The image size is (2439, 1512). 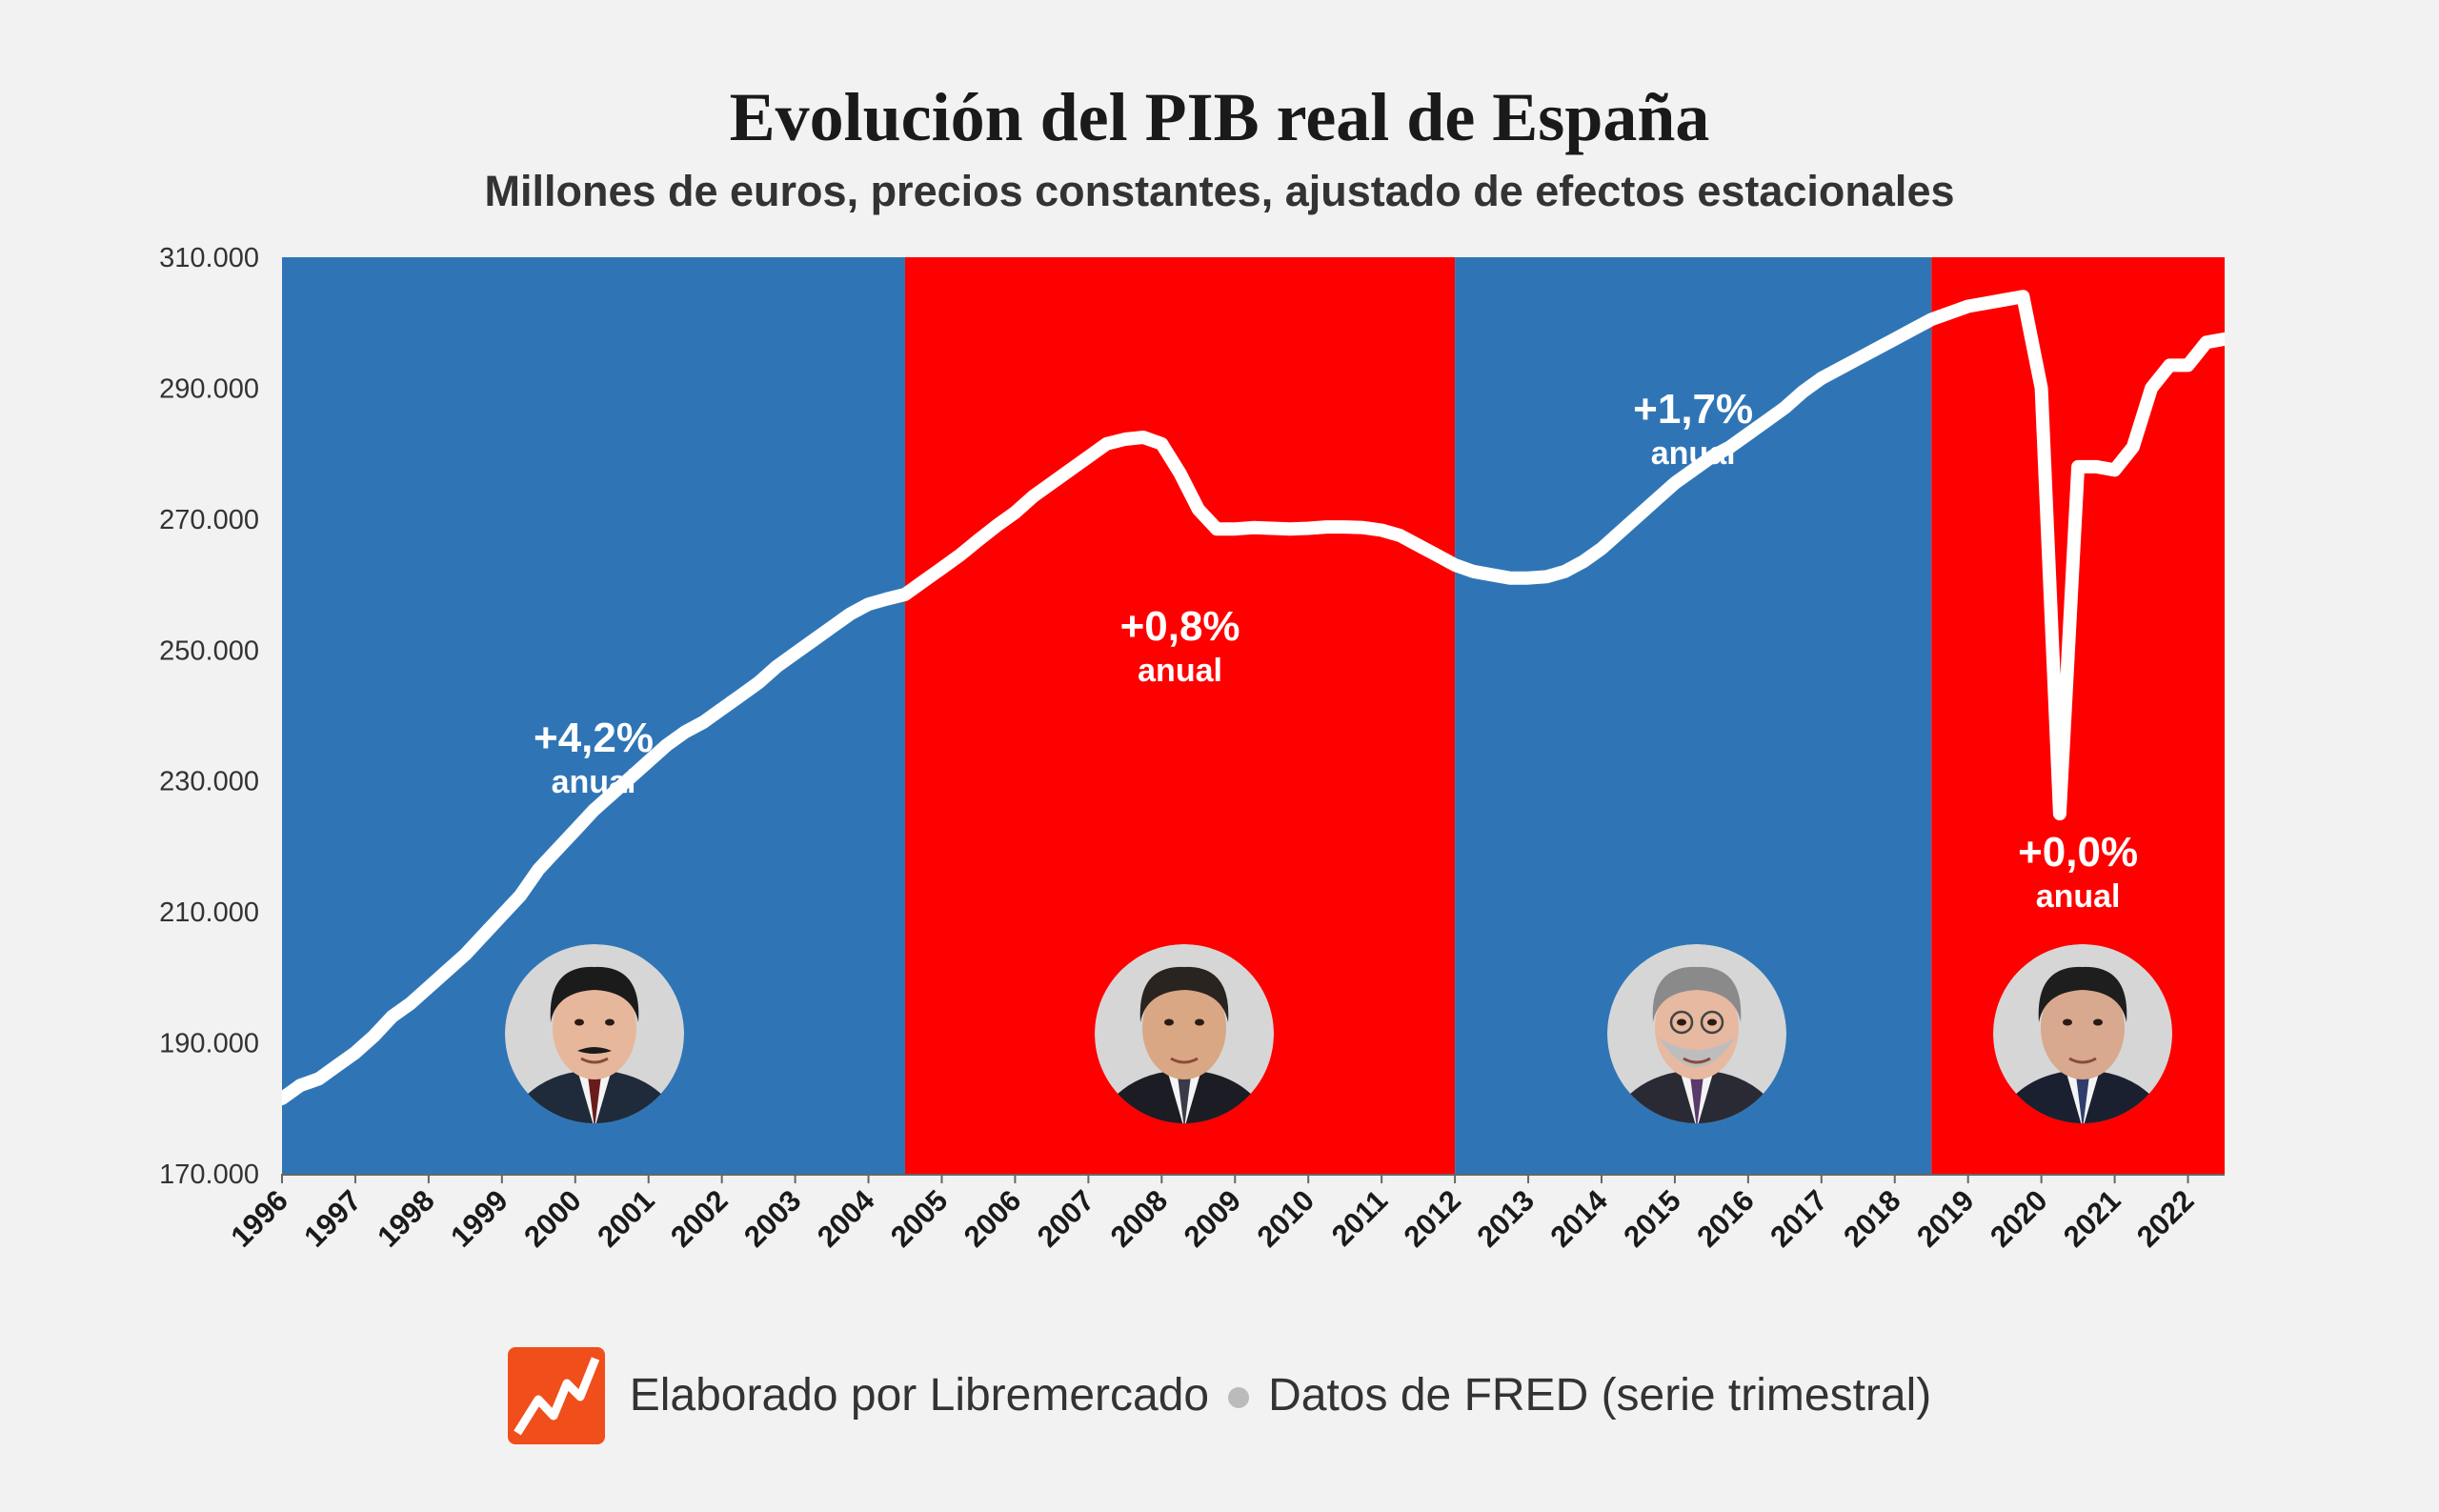 What do you see at coordinates (2092, 1218) in the screenshot?
I see `x-tick-label: 2021` at bounding box center [2092, 1218].